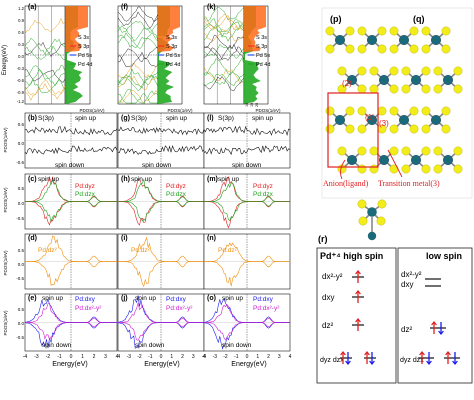 The image size is (474, 400). I want to click on row-y-label-e: PDOS(1/eV), so click(5, 323).